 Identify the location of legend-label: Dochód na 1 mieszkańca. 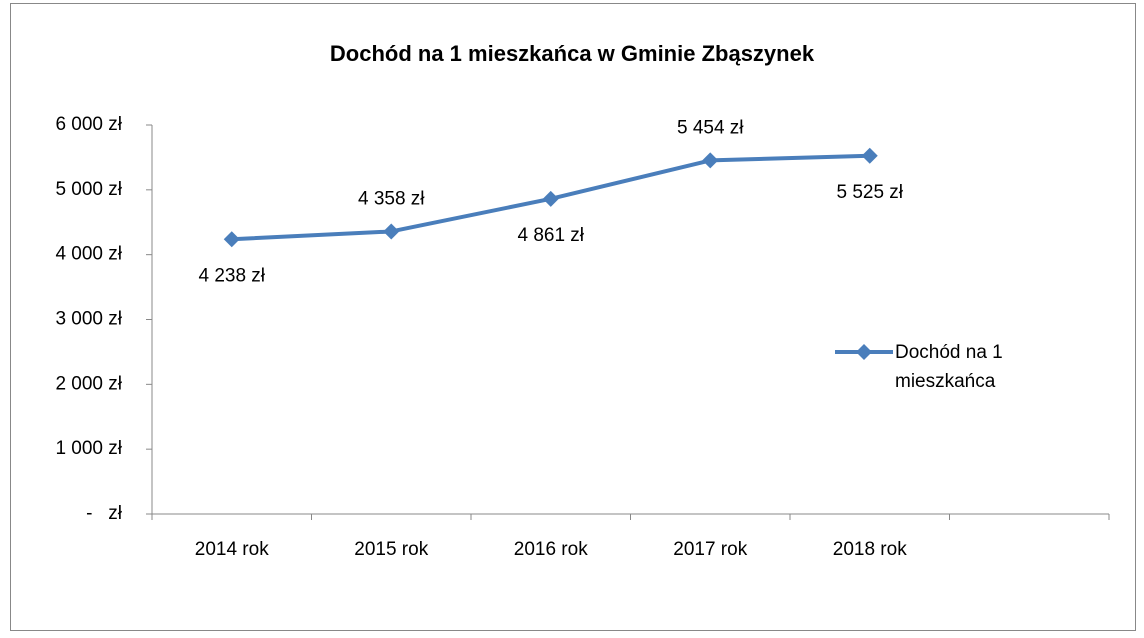
(949, 367).